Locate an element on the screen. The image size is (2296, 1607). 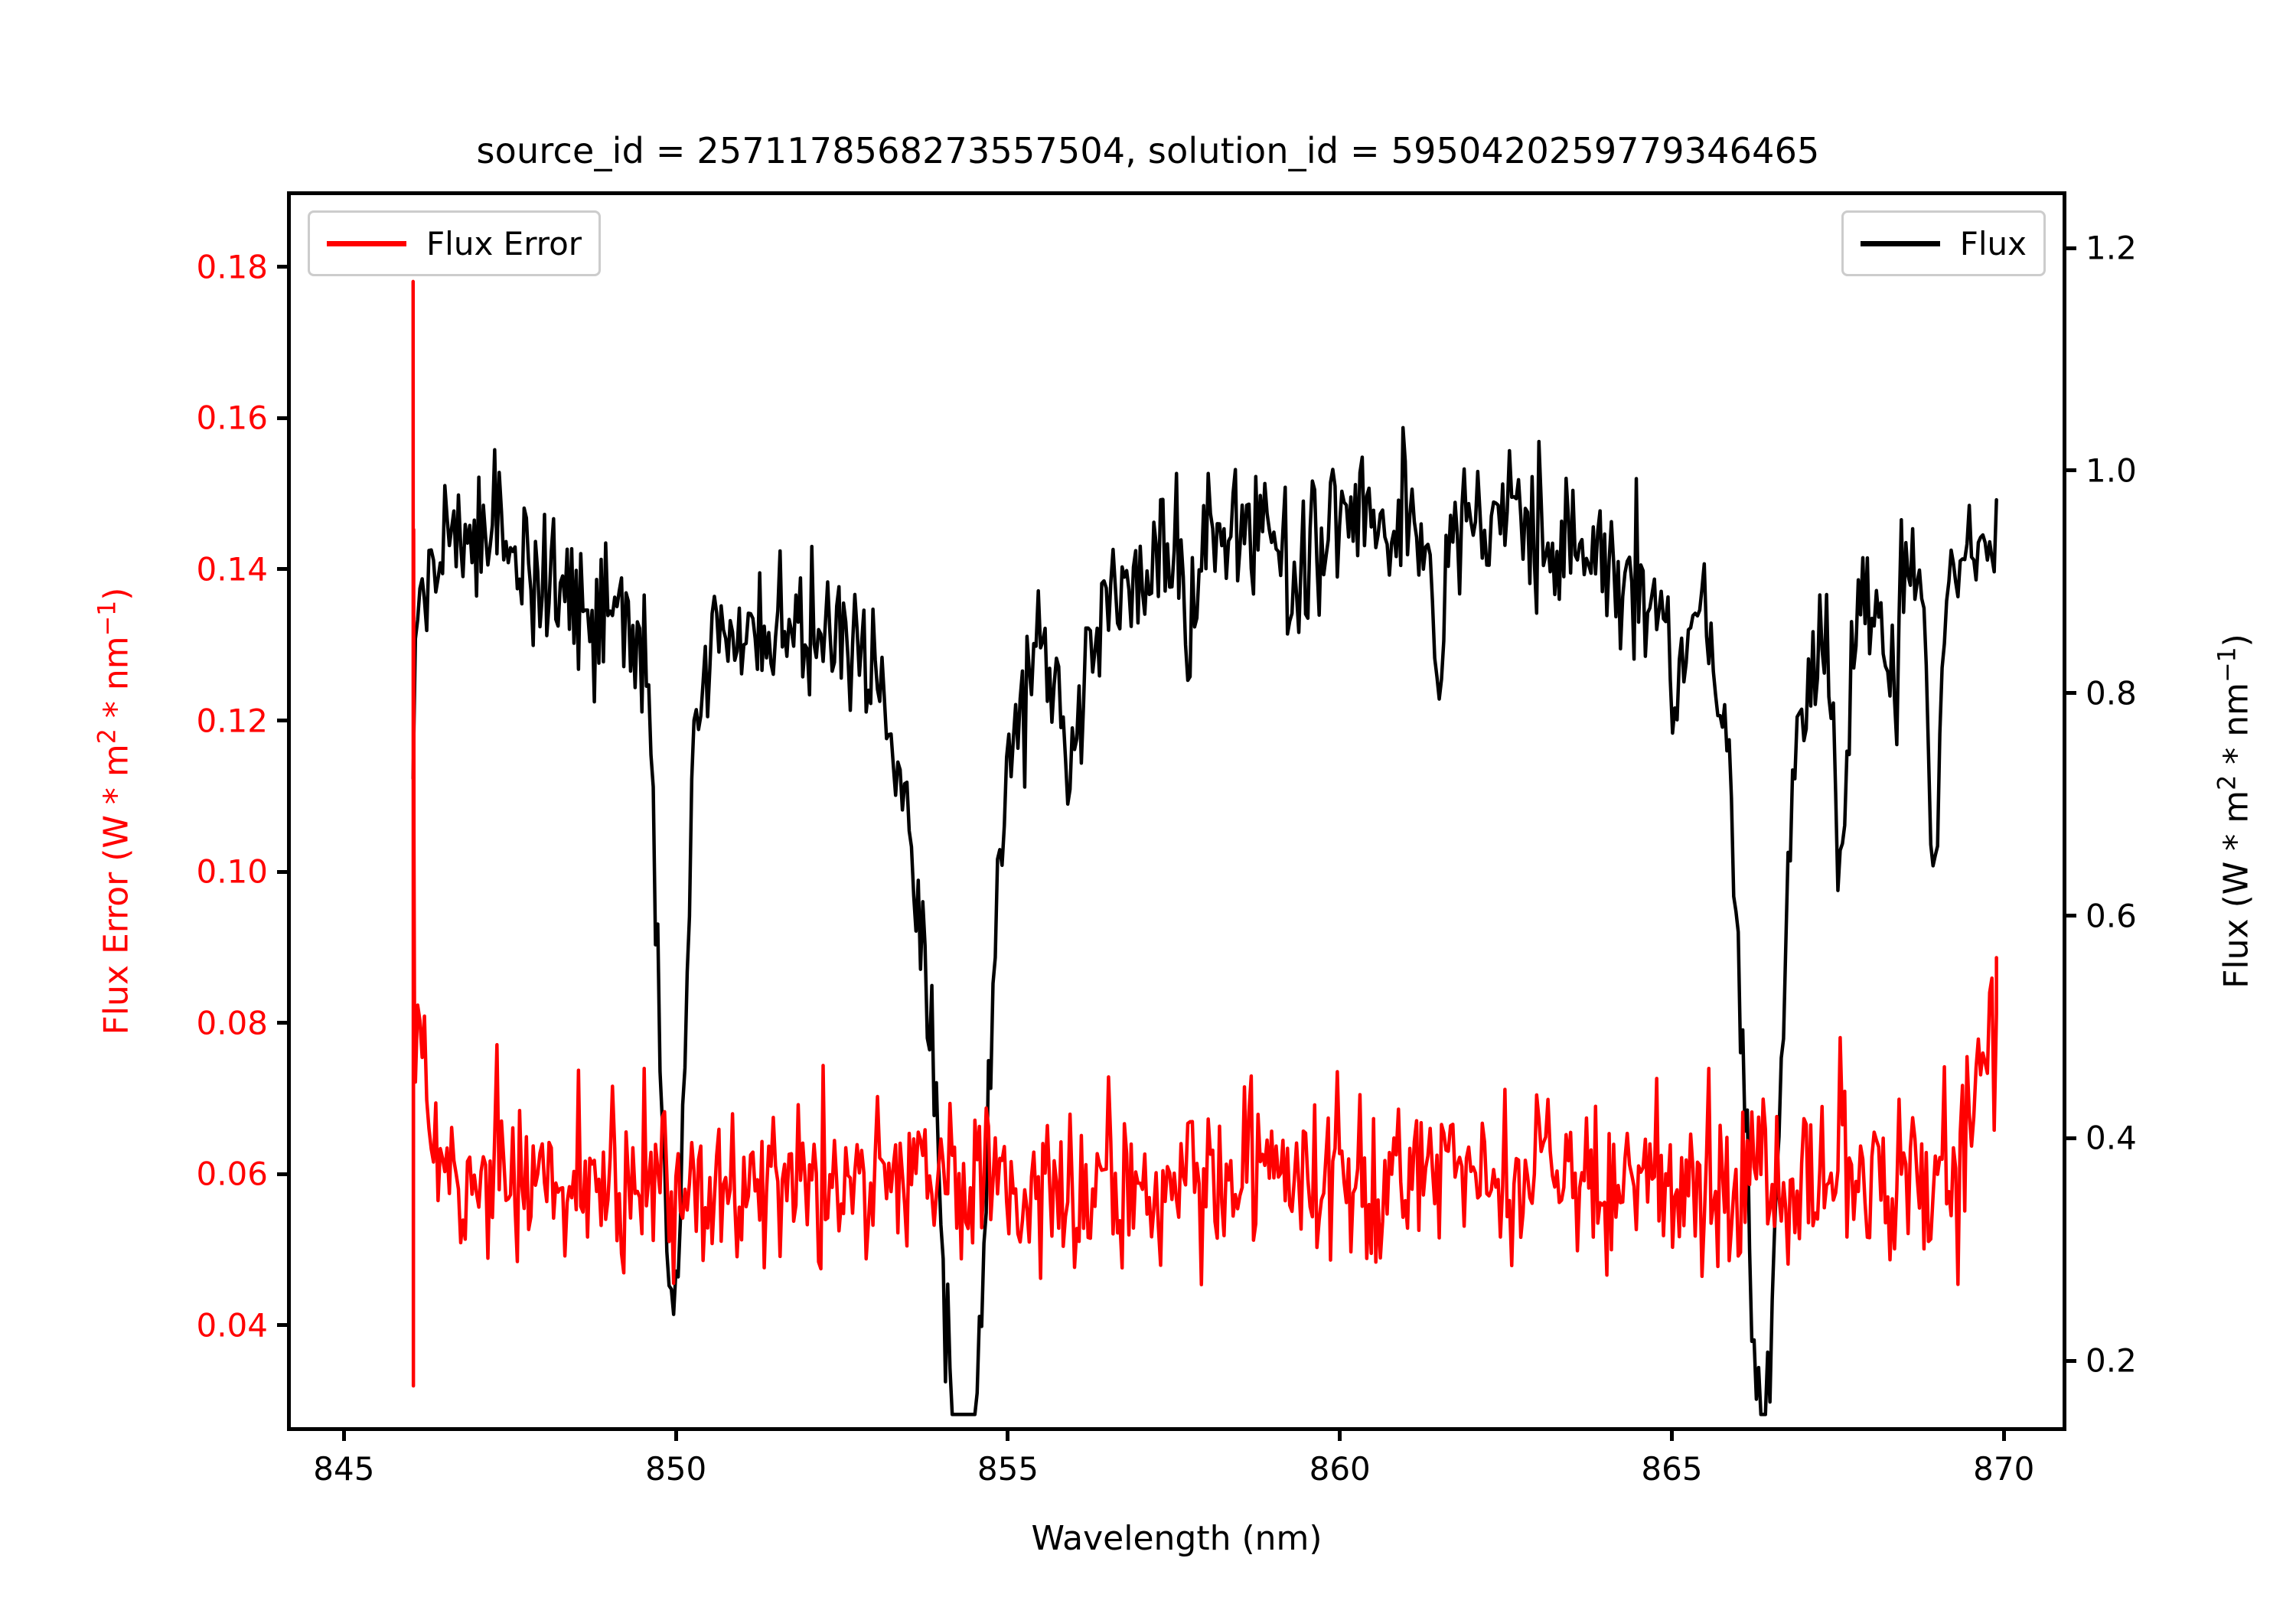
legend-label-flux: Flux is located at coordinates (1993, 243).